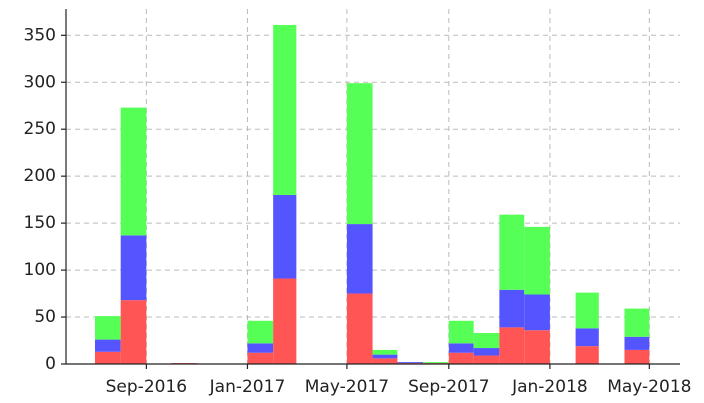  Describe the element at coordinates (649, 387) in the screenshot. I see `x-tick-label: May-2018` at that location.